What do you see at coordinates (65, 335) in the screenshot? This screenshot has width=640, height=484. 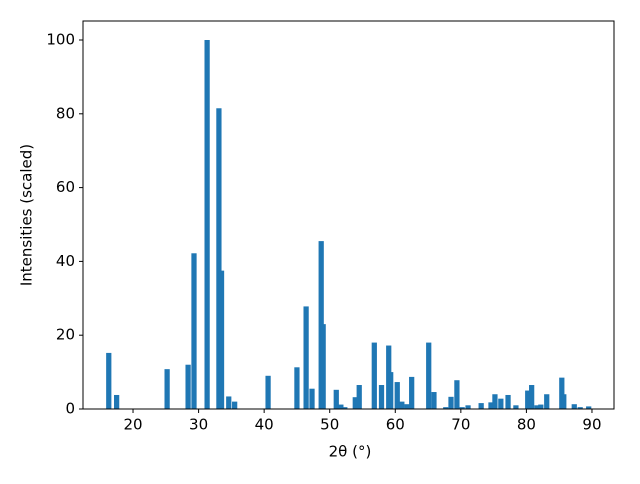 I see `y-tick-label: 20` at bounding box center [65, 335].